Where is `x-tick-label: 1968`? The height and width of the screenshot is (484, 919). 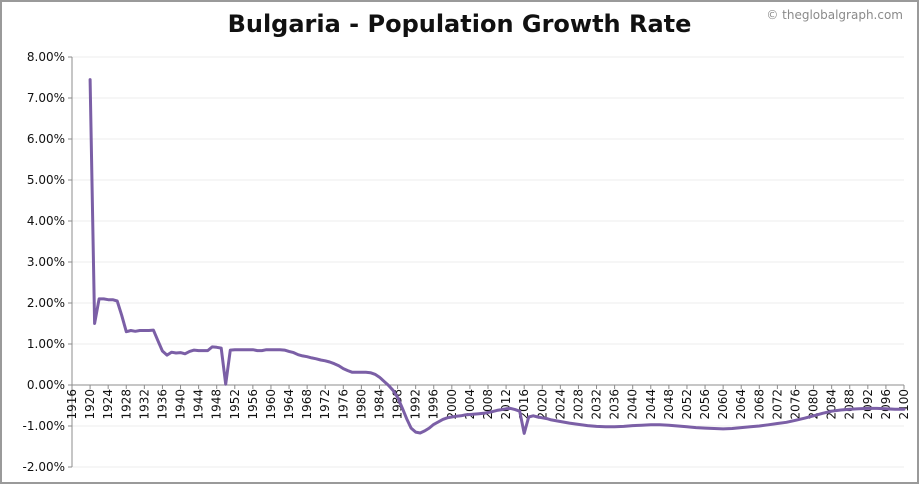
x-tick-label: 1968 is located at coordinates (307, 404).